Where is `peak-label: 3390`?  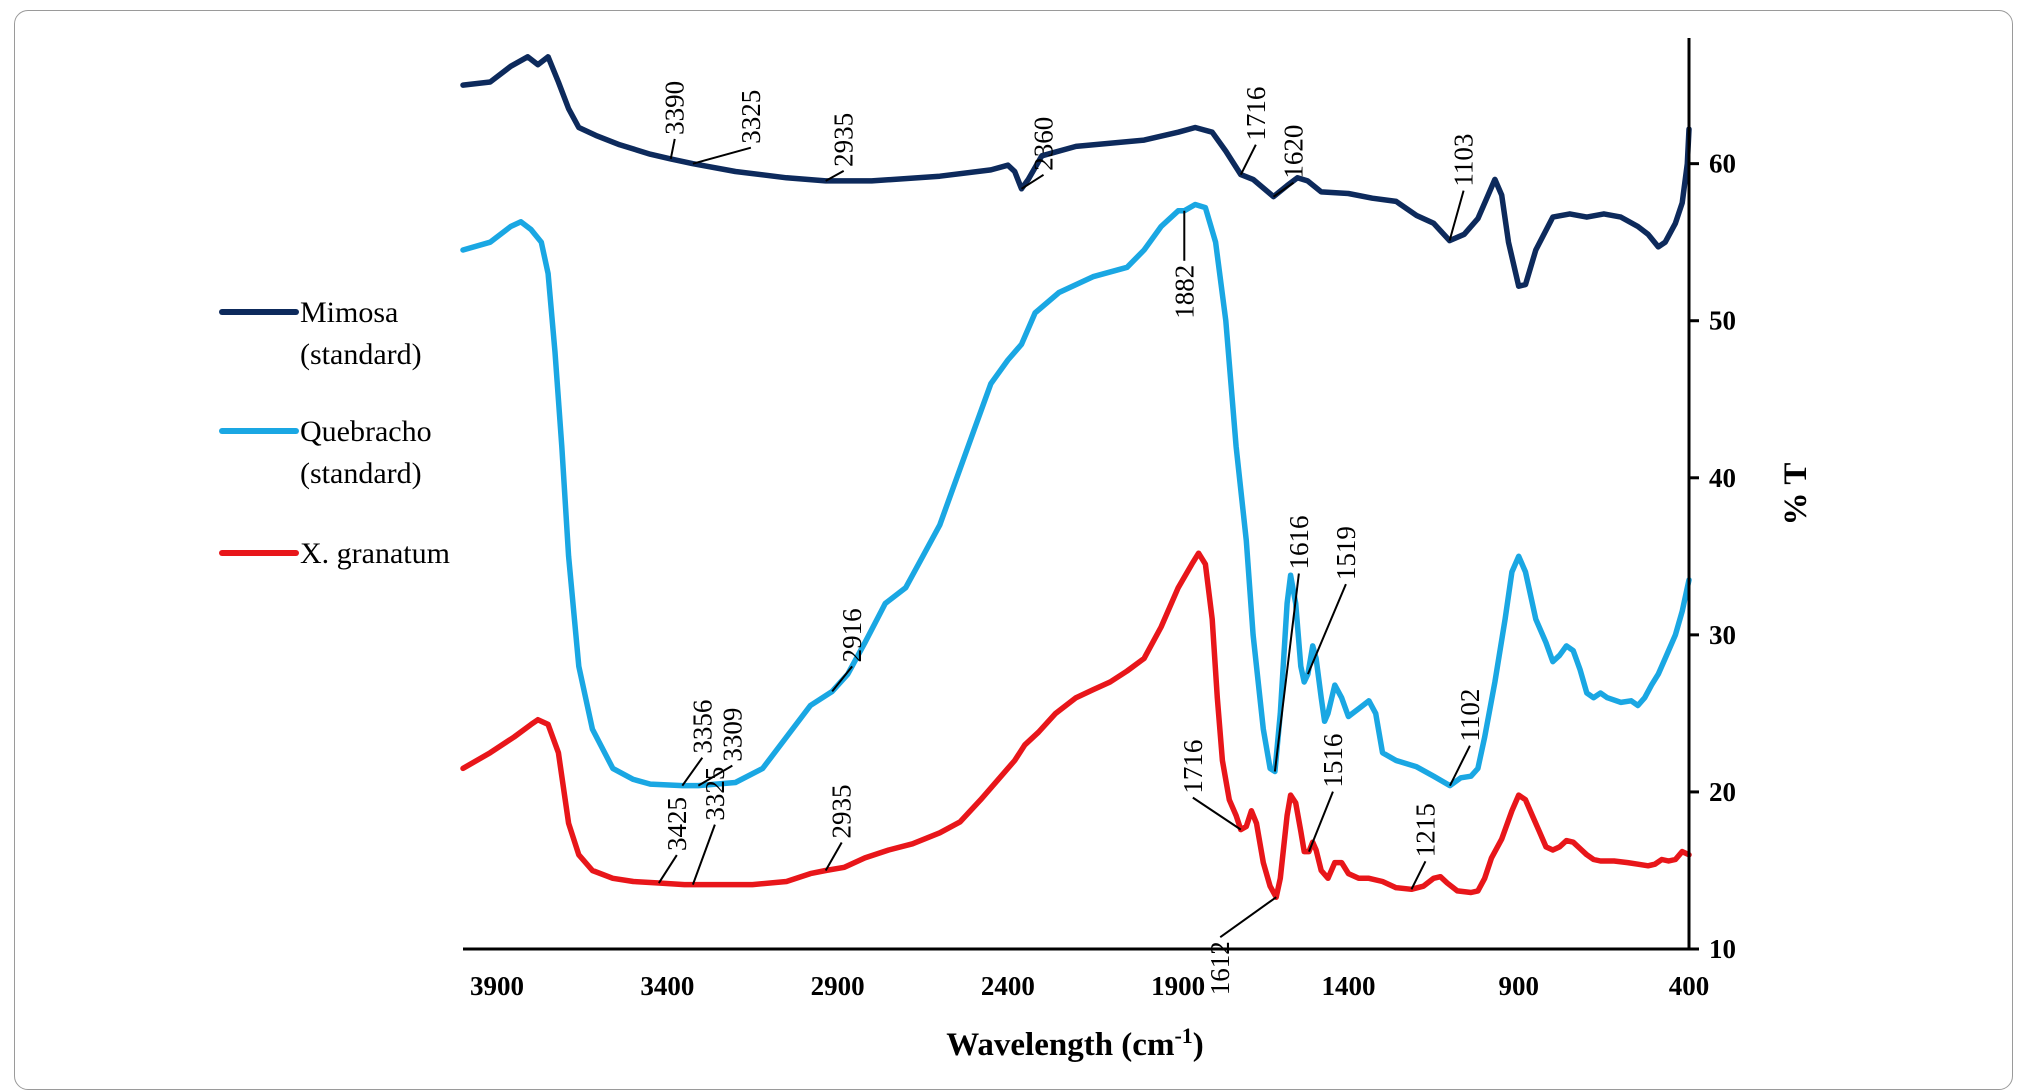 peak-label: 3390 is located at coordinates (675, 108).